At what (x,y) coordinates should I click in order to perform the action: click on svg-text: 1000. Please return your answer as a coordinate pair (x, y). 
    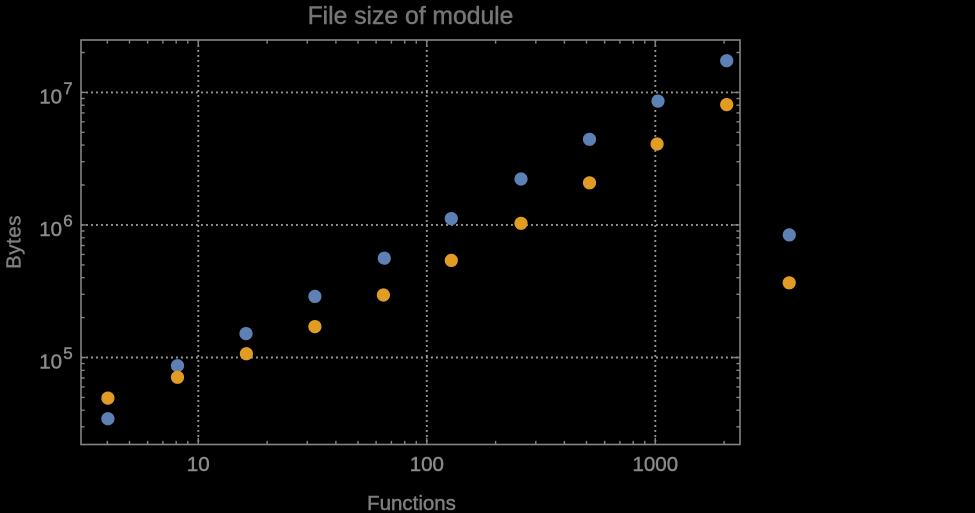
    Looking at the image, I should click on (655, 464).